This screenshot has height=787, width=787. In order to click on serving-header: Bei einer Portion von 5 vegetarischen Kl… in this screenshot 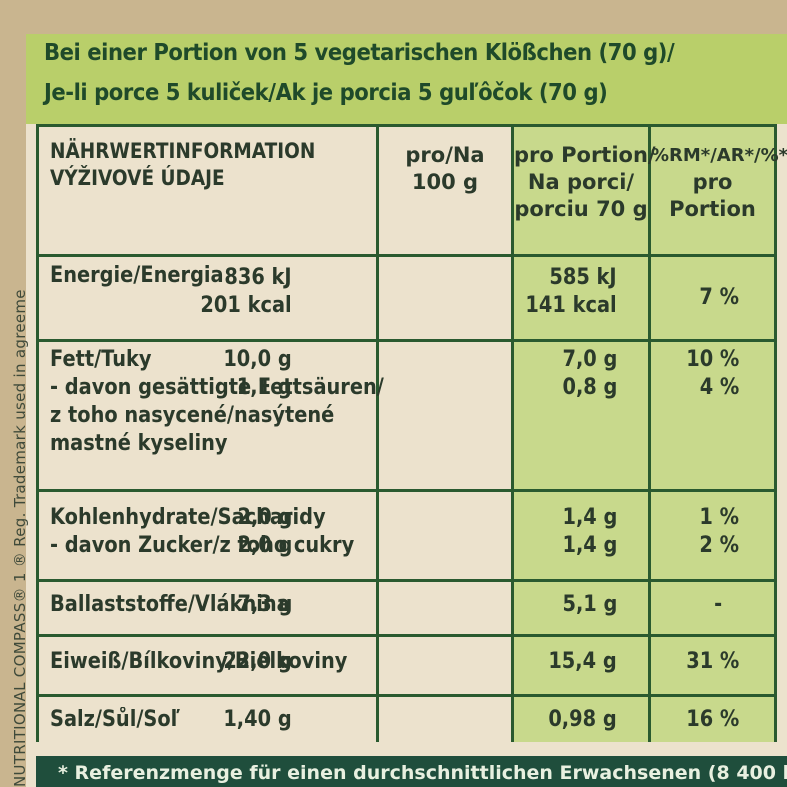, I will do `click(406, 79)`.